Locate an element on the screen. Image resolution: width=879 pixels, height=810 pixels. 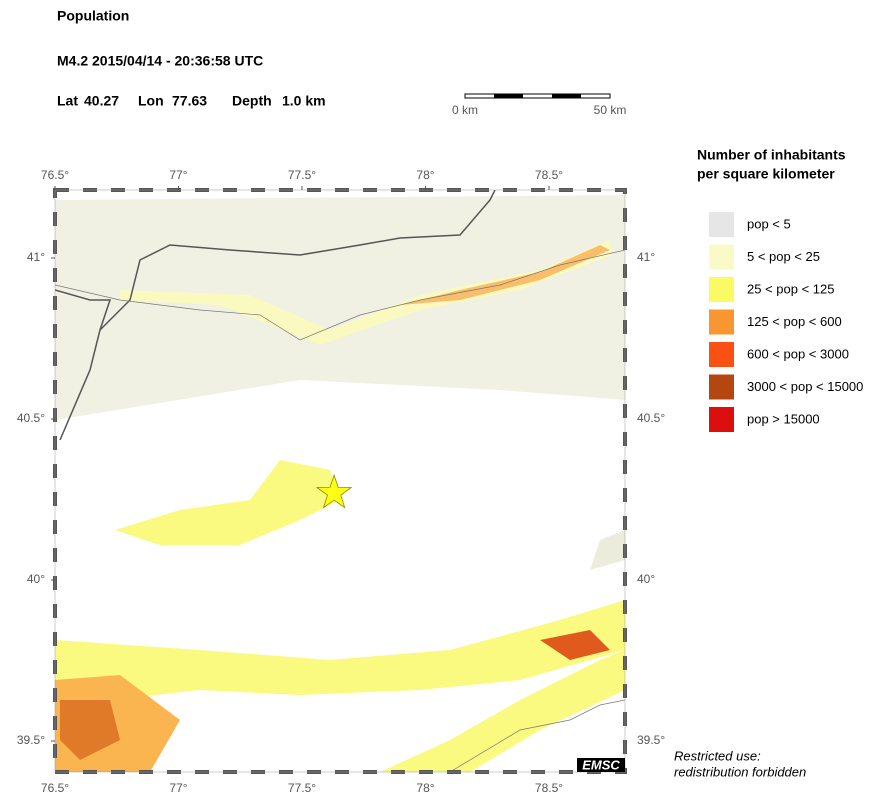
footer-line: redistribution forbidden is located at coordinates (740, 771).